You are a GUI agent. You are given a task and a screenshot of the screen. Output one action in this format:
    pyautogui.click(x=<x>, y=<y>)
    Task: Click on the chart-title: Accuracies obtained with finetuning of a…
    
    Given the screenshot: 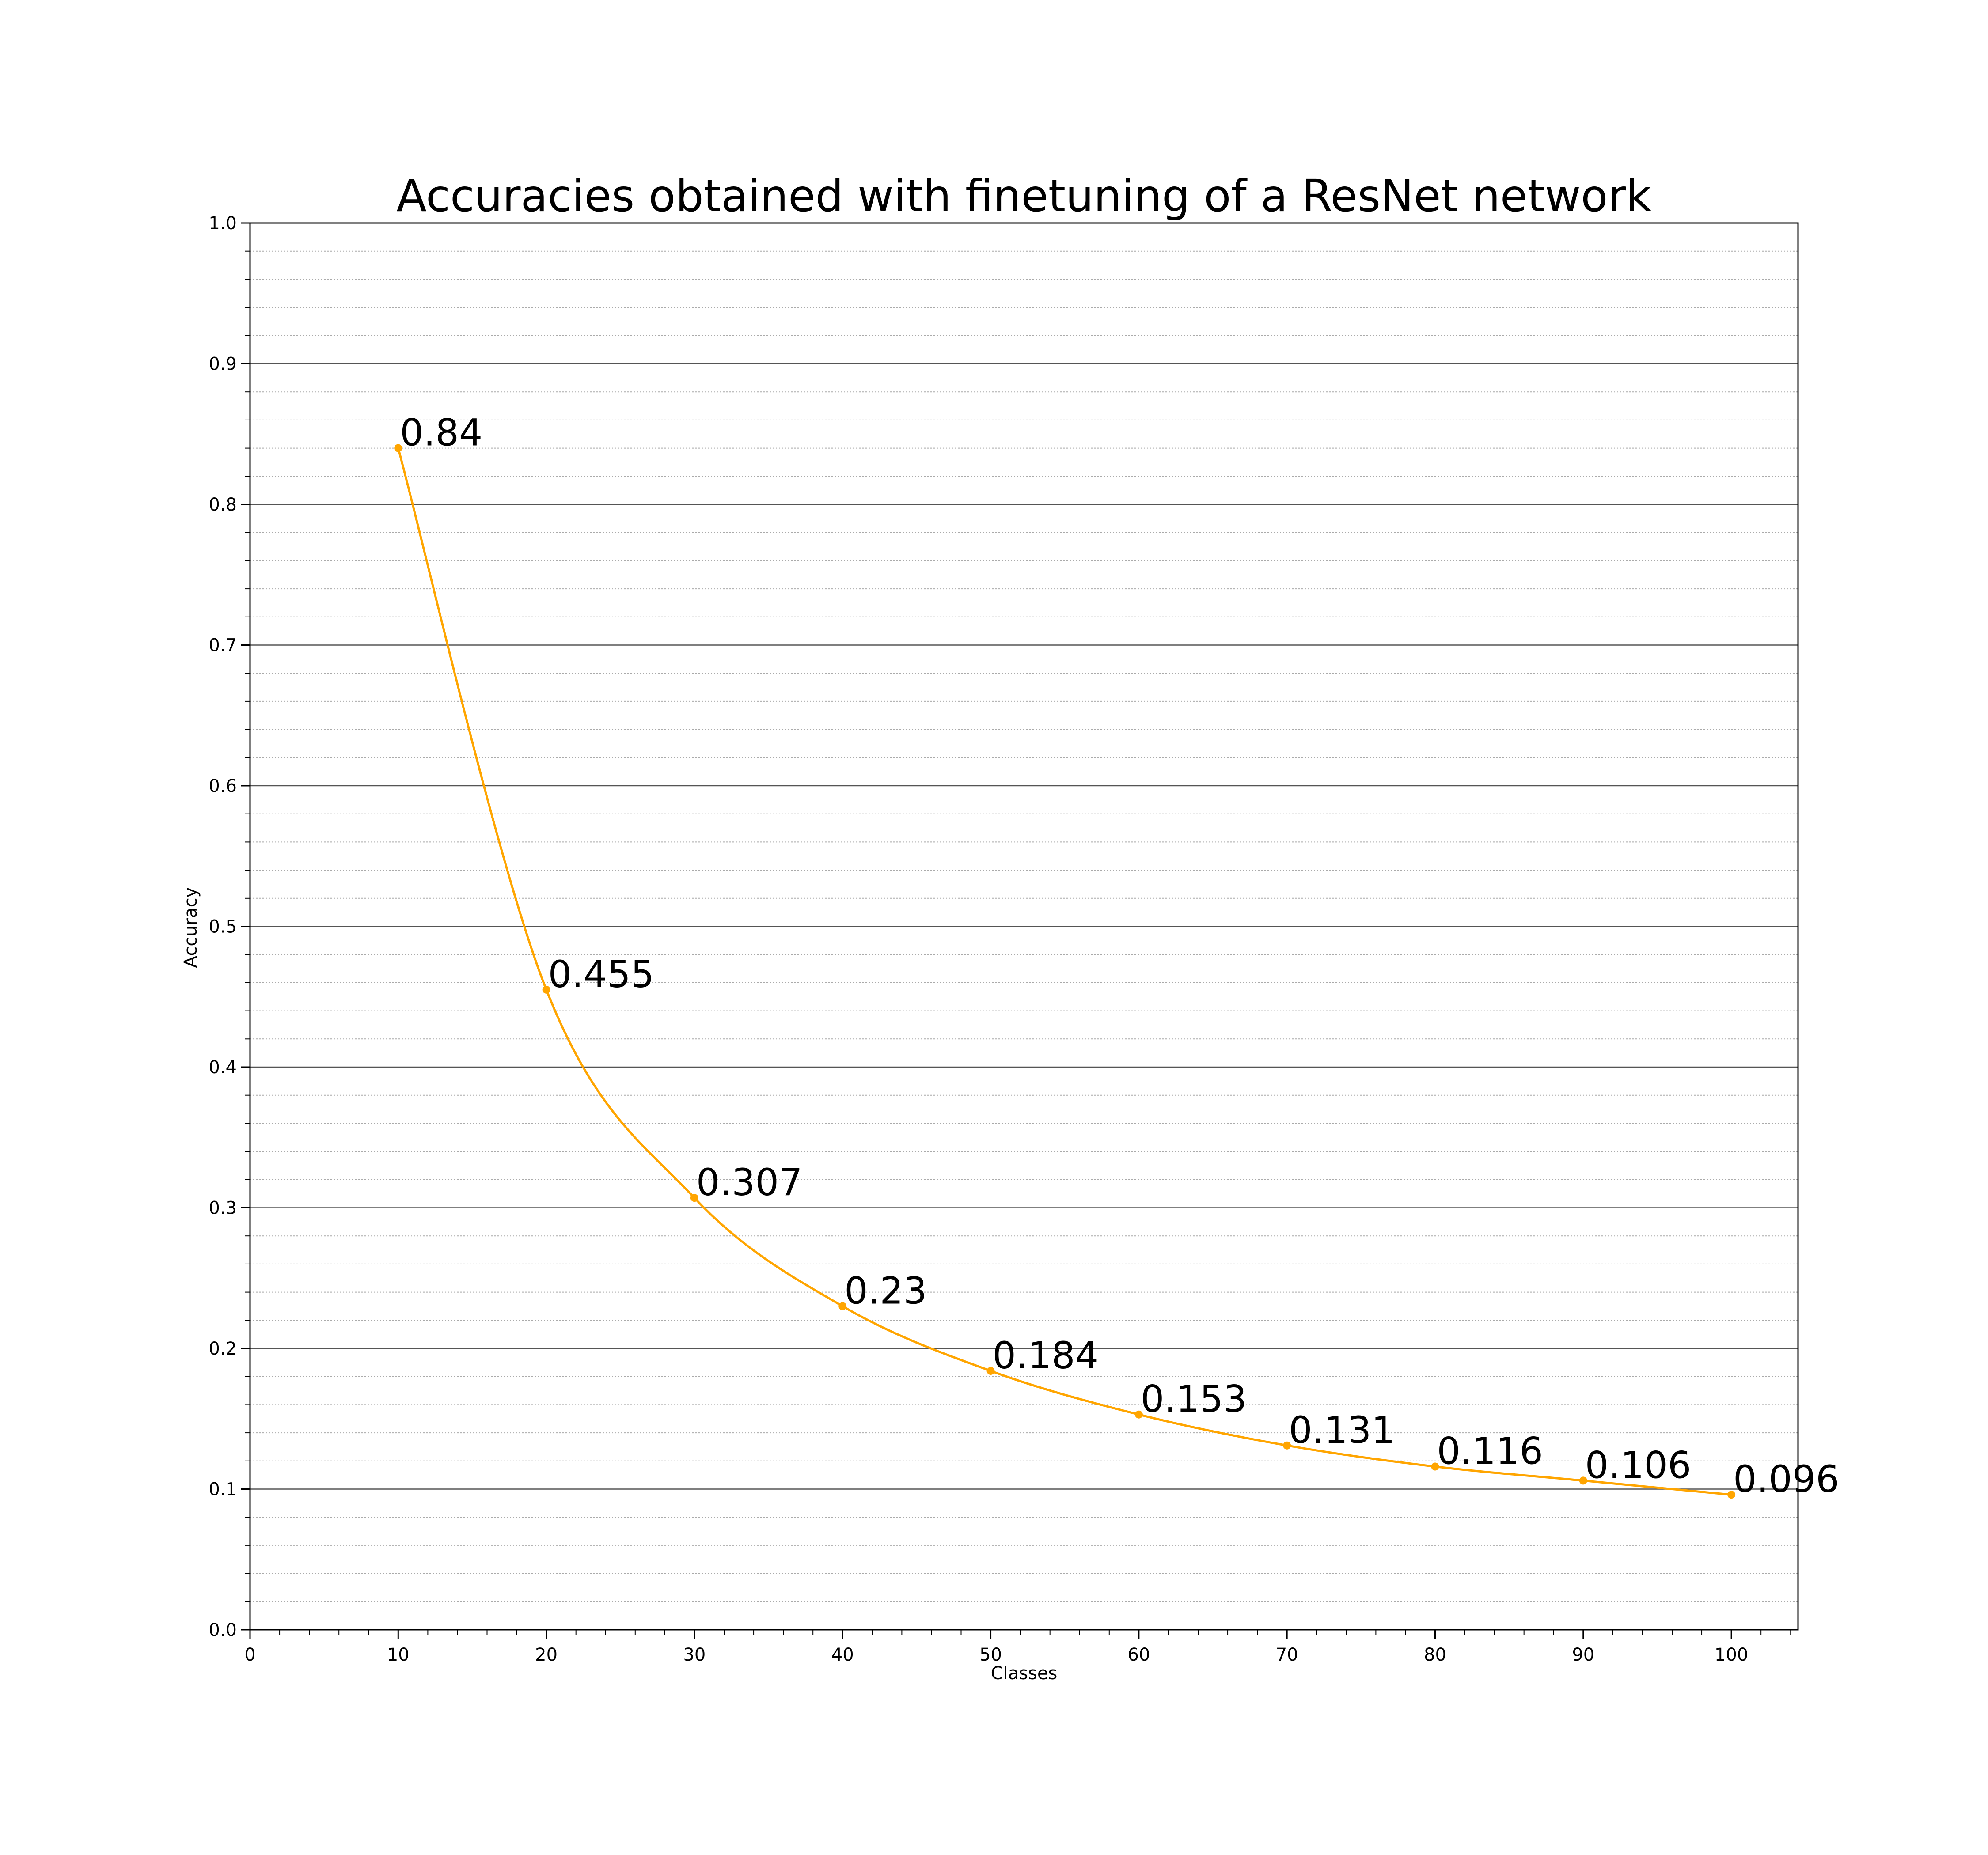 What is the action you would take?
    pyautogui.click(x=1023, y=196)
    